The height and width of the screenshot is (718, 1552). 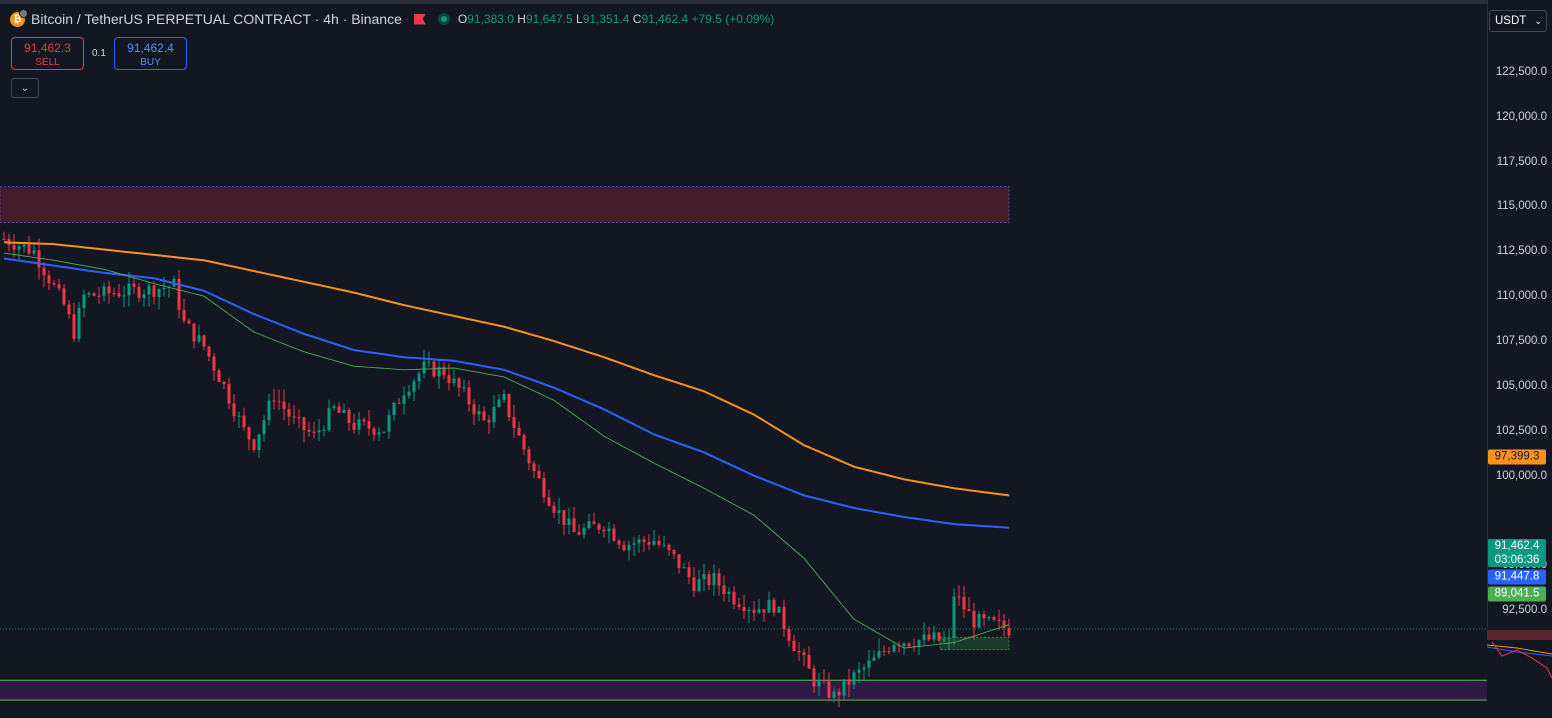 What do you see at coordinates (1517, 546) in the screenshot?
I see `last-price-value: 91,462.4` at bounding box center [1517, 546].